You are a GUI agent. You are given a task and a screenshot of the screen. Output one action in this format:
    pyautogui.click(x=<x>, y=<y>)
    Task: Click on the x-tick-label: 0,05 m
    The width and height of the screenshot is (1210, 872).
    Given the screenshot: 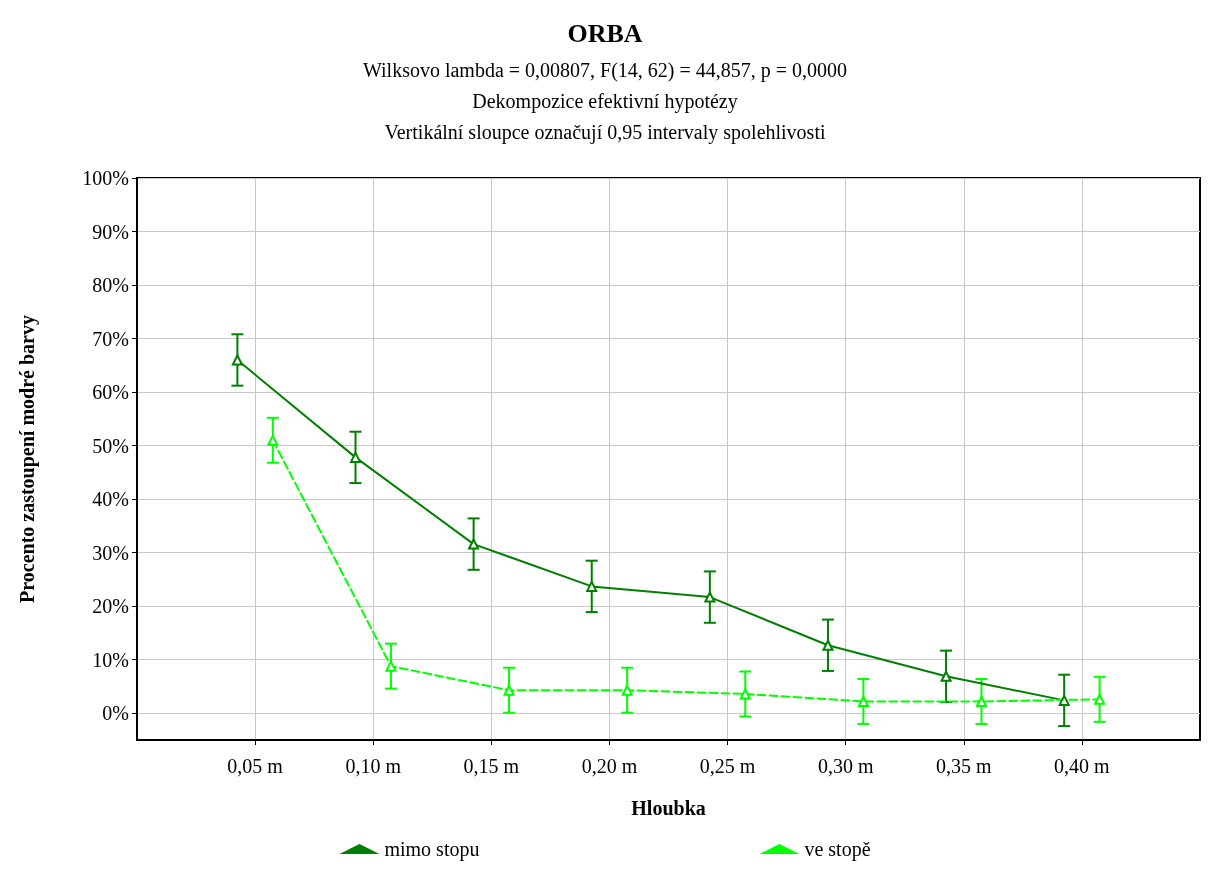 What is the action you would take?
    pyautogui.click(x=255, y=766)
    